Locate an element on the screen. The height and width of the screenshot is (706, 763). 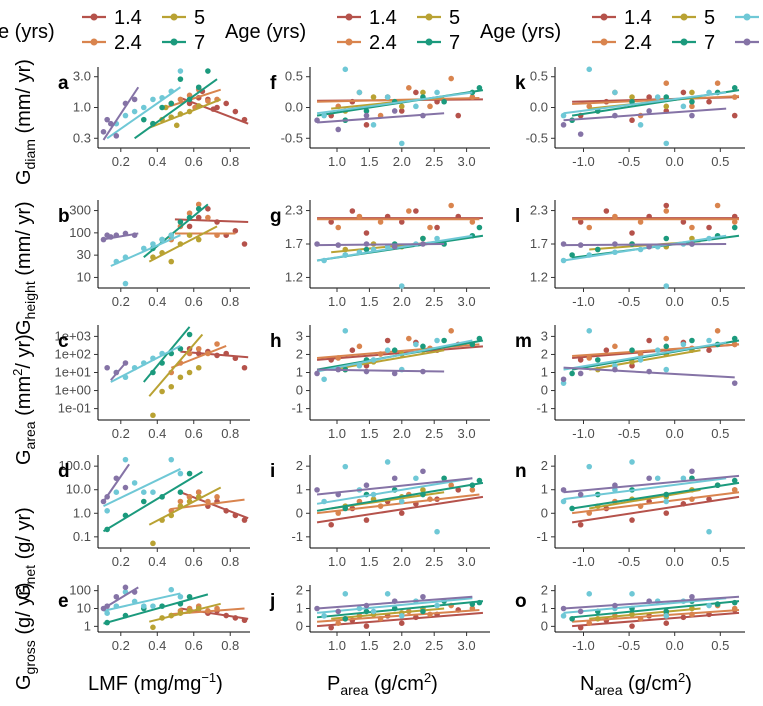
x-tick-label: 0.8 is located at coordinates (230, 301).